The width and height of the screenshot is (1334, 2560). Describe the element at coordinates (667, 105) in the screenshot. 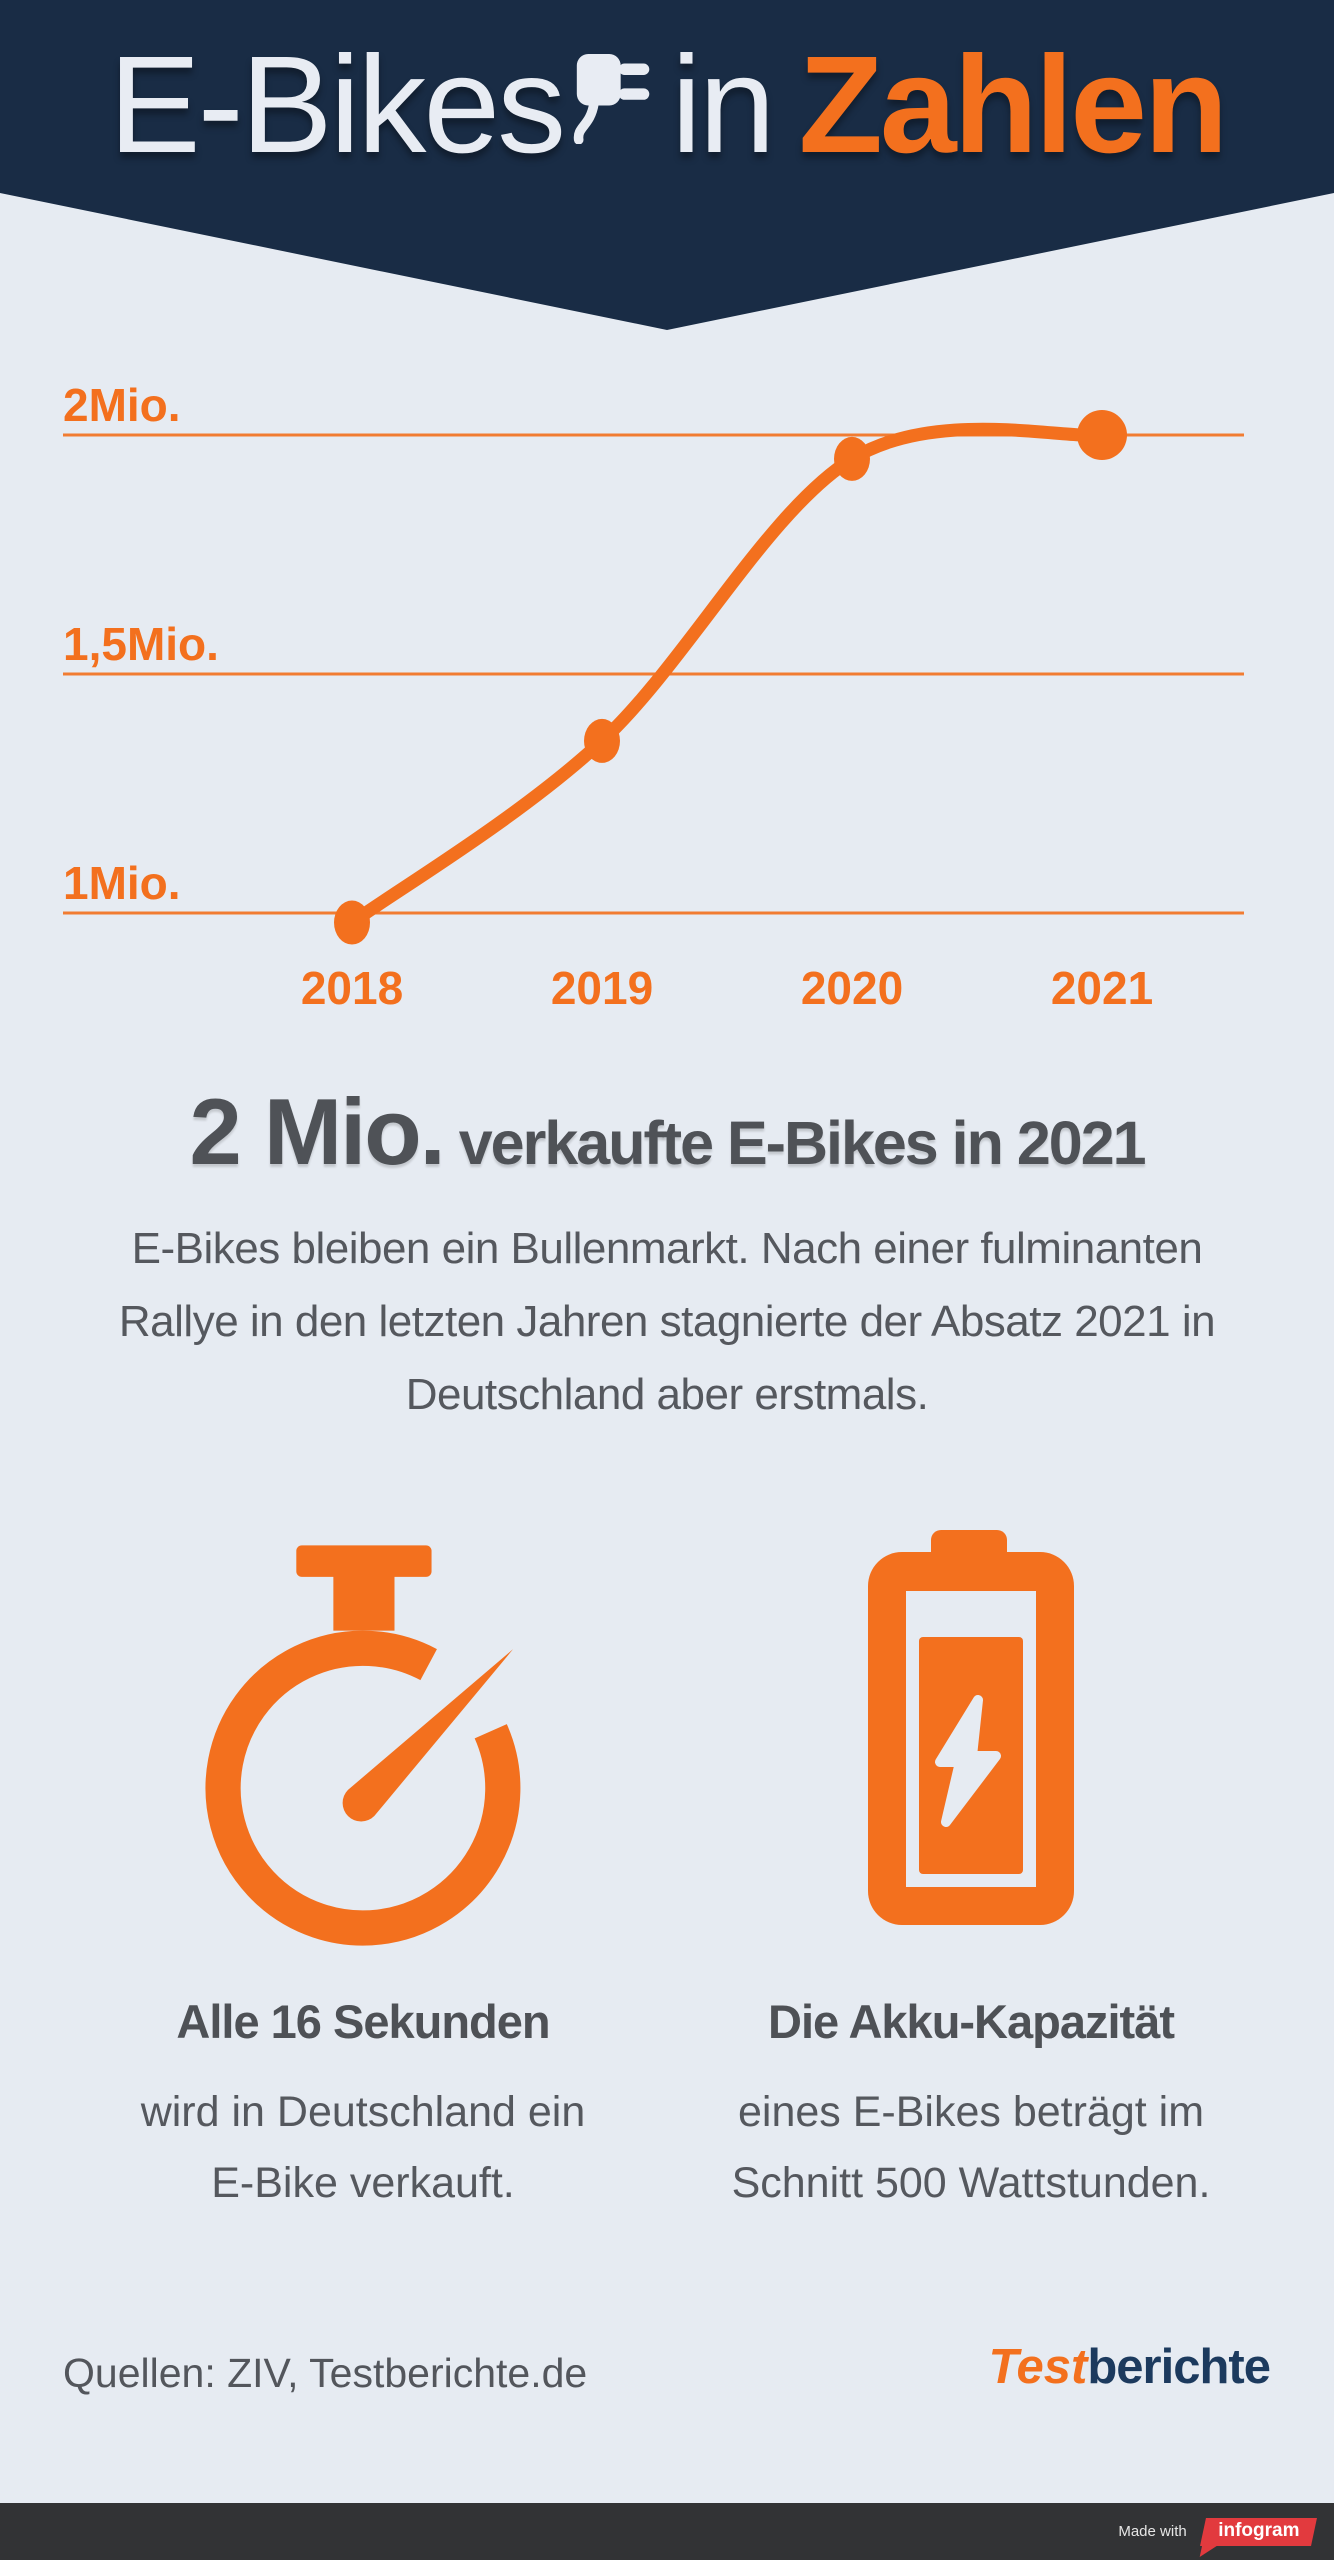

I see `page-title: E-Bikes in Zahlen` at that location.